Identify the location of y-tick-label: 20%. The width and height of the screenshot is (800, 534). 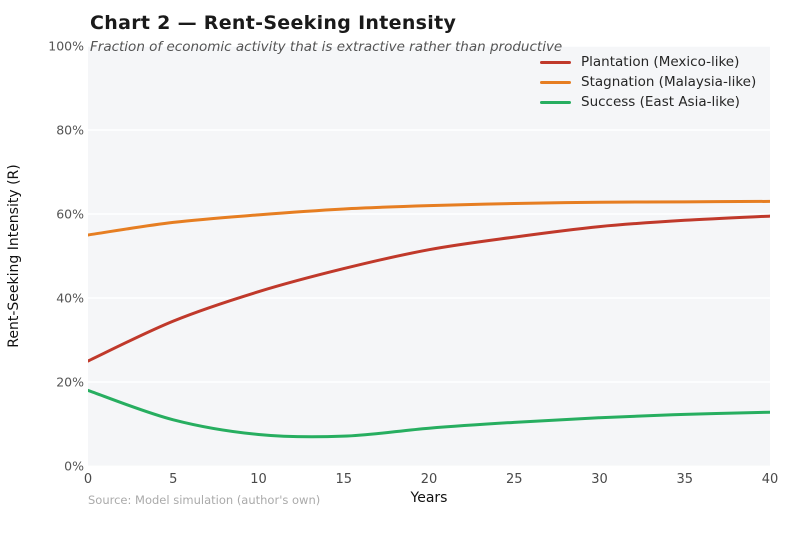
(70, 382).